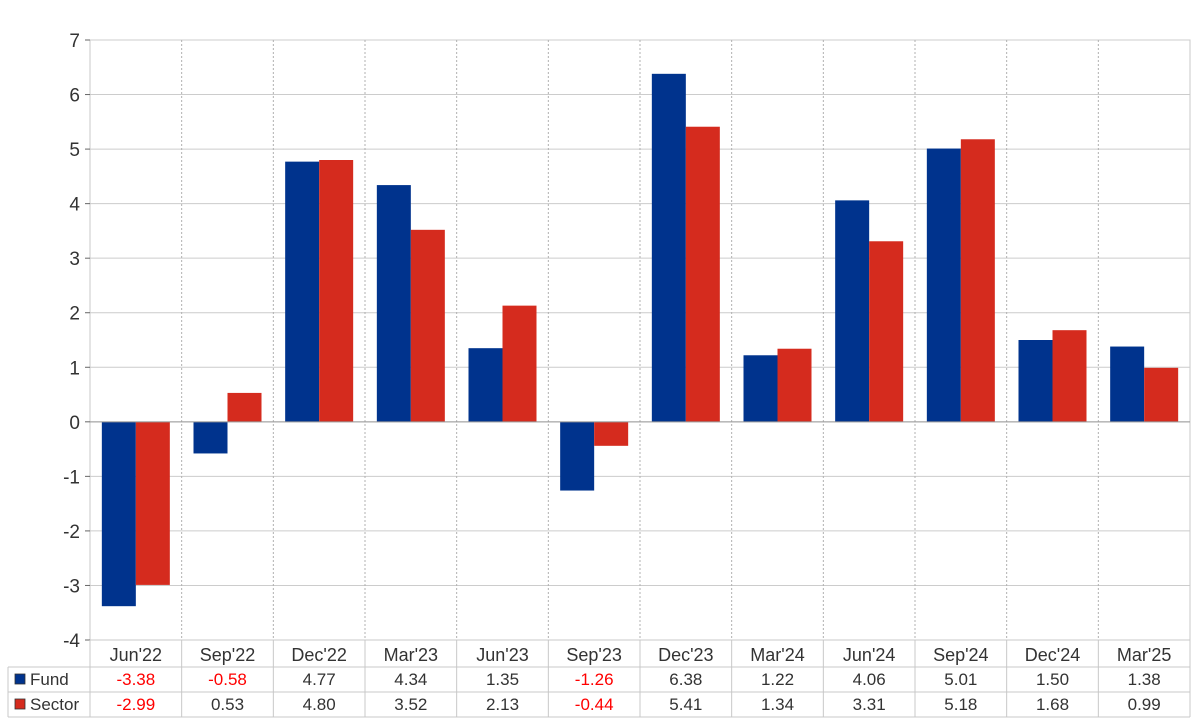  I want to click on x-tick-label: Mar'25, so click(1144, 655).